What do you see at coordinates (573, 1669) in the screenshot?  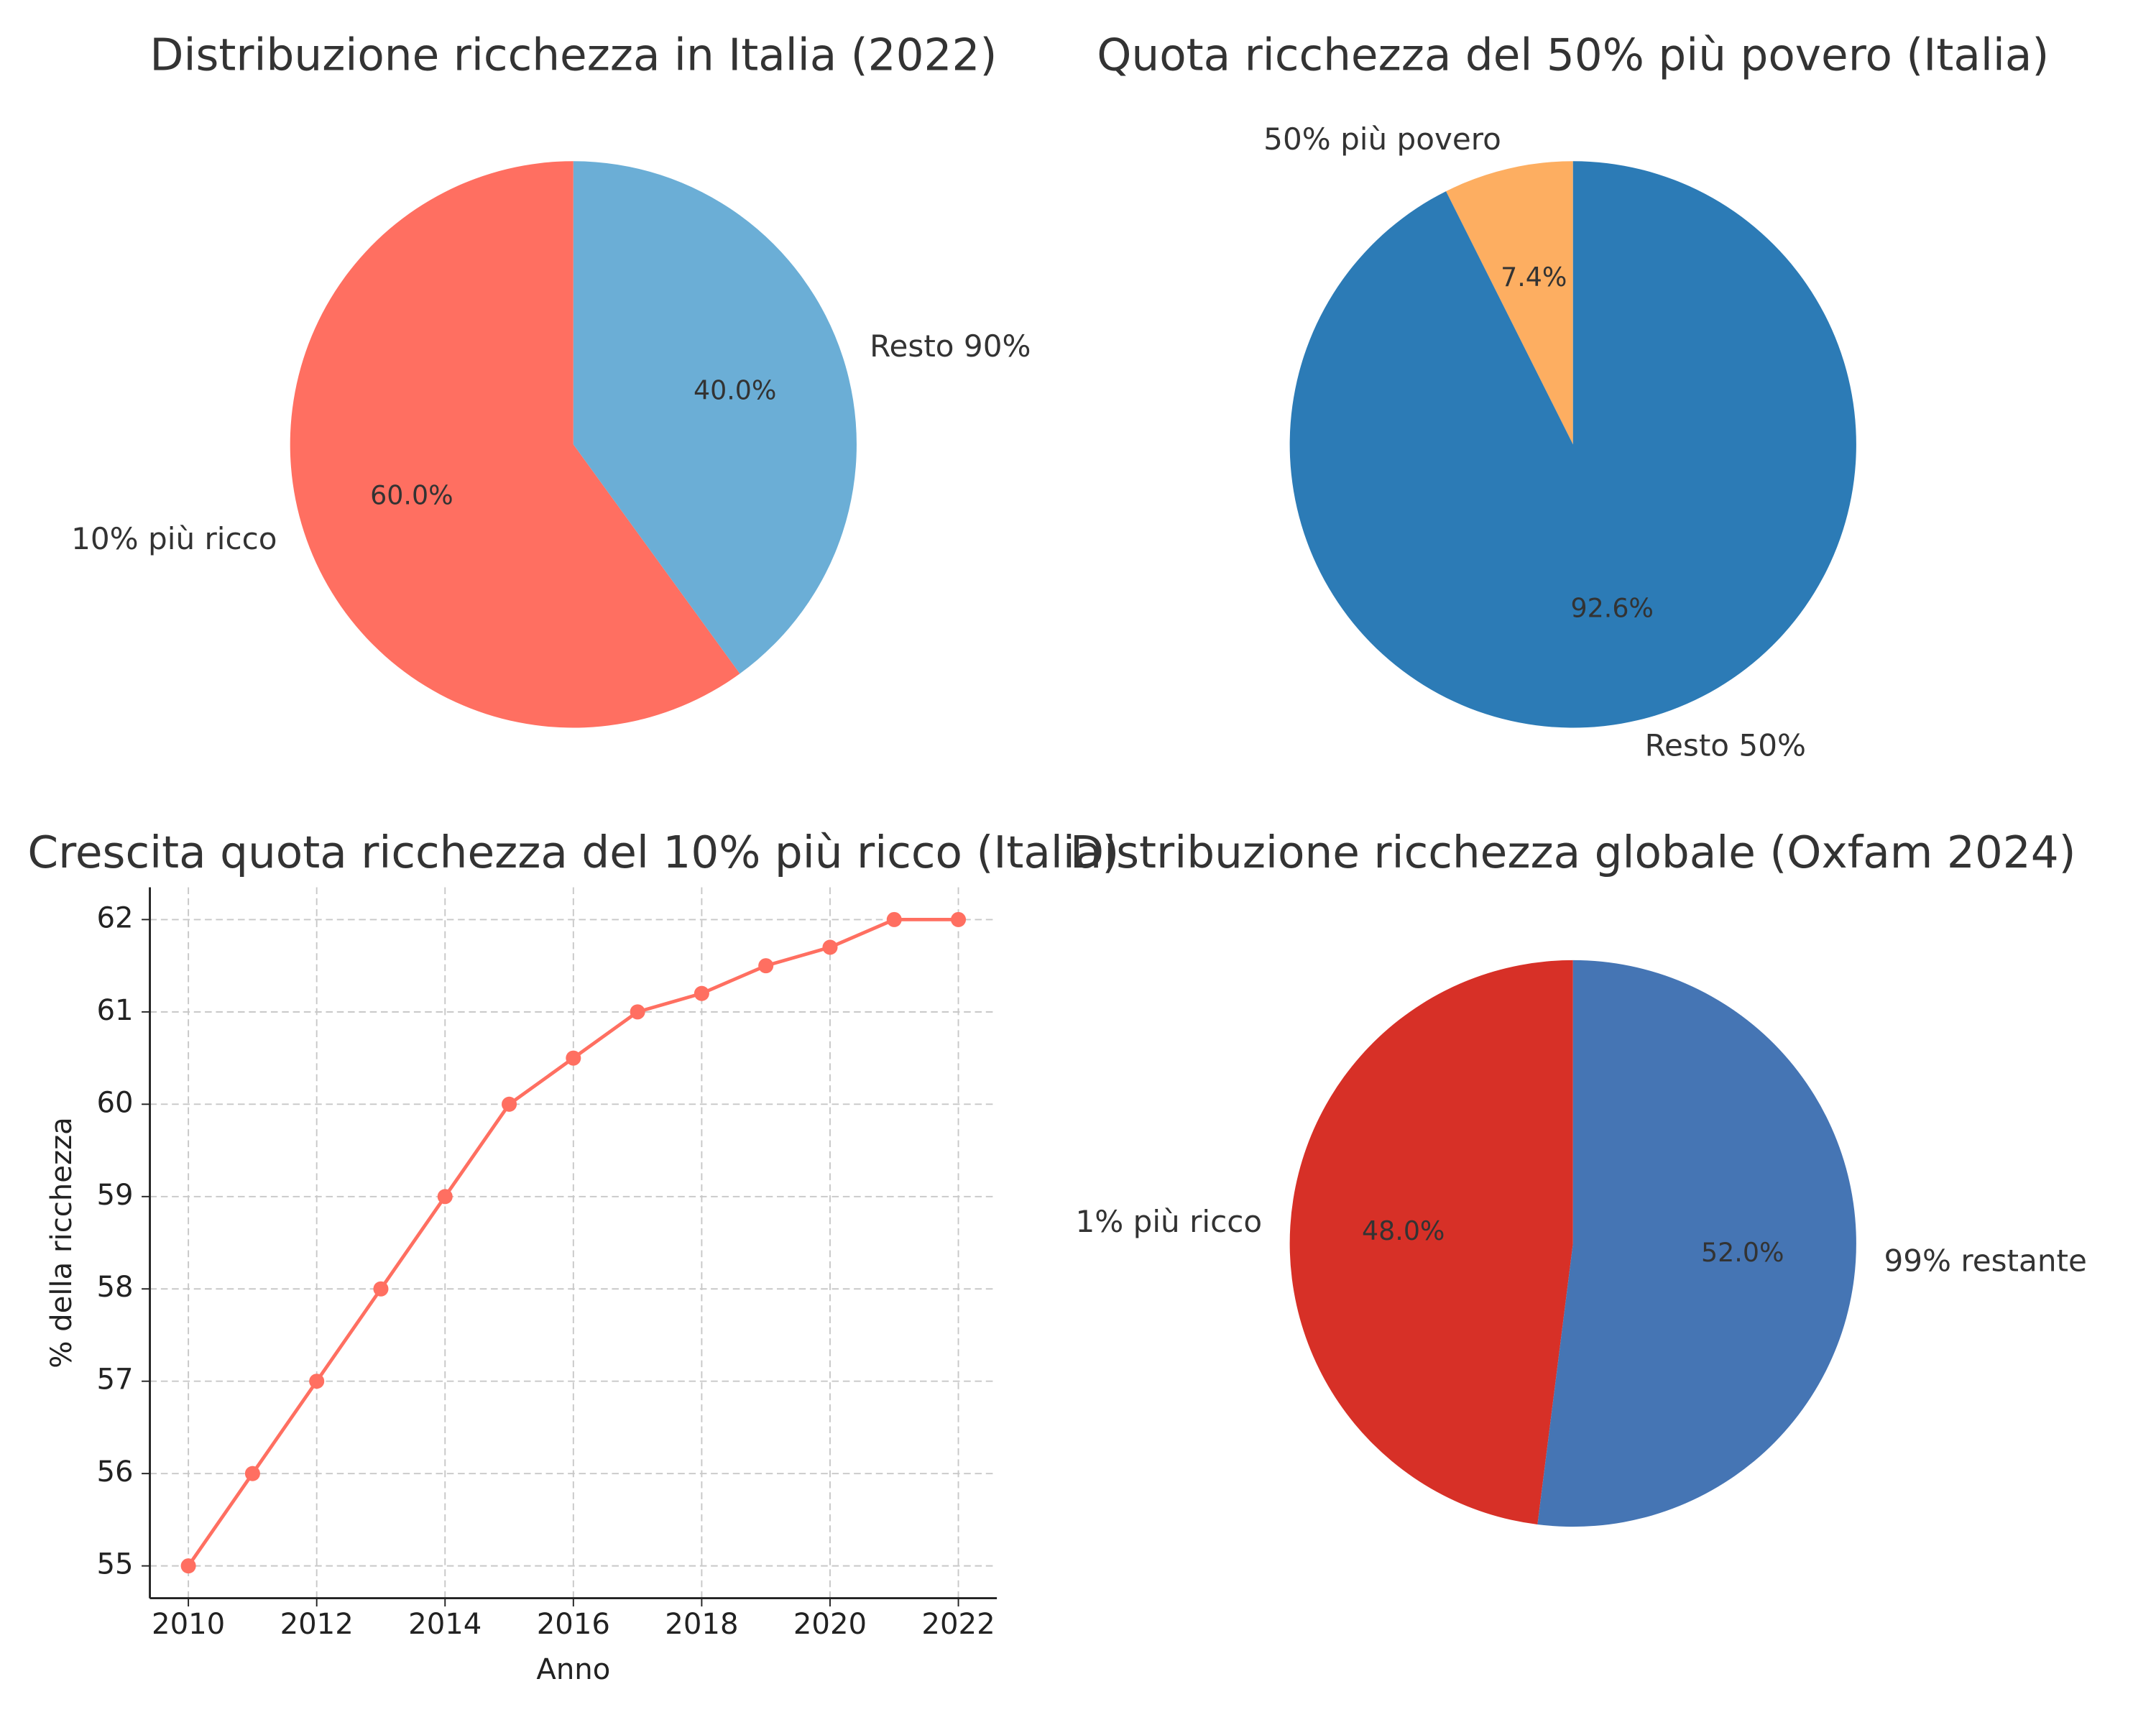 I see `x-axis-label: Anno` at bounding box center [573, 1669].